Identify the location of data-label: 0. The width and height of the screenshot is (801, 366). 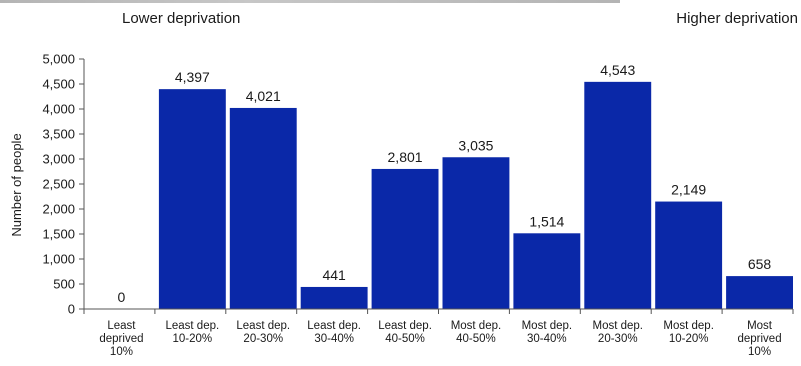
(122, 297).